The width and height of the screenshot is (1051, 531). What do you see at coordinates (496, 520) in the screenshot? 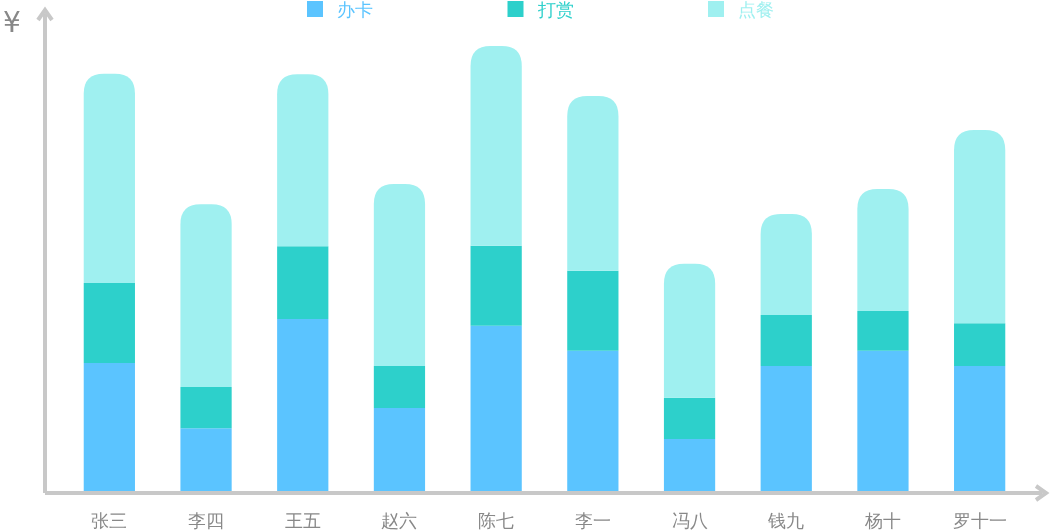
I see `x-tick-label: 陈七` at bounding box center [496, 520].